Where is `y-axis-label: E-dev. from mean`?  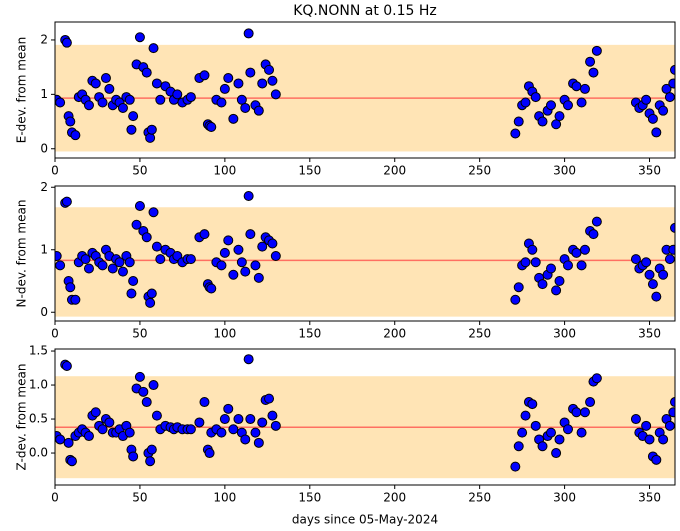
y-axis-label: E-dev. from mean is located at coordinates (22, 90).